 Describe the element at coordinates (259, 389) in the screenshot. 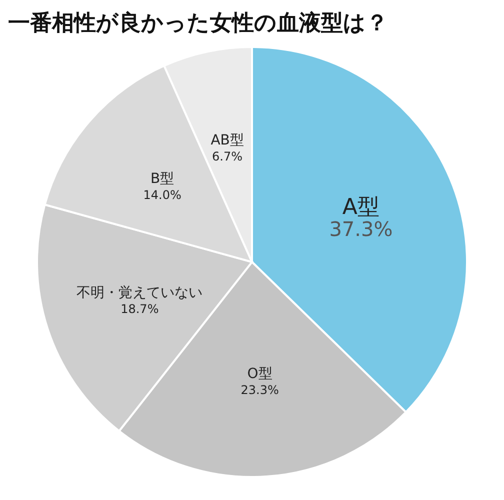

I see `data-label: 23.3%` at that location.